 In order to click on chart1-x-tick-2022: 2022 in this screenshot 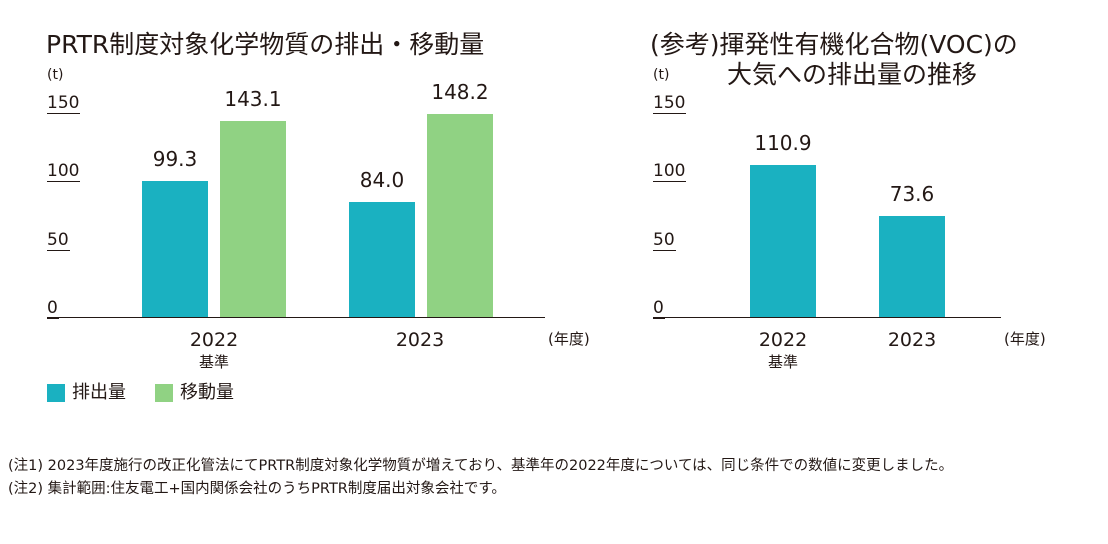, I will do `click(214, 340)`.